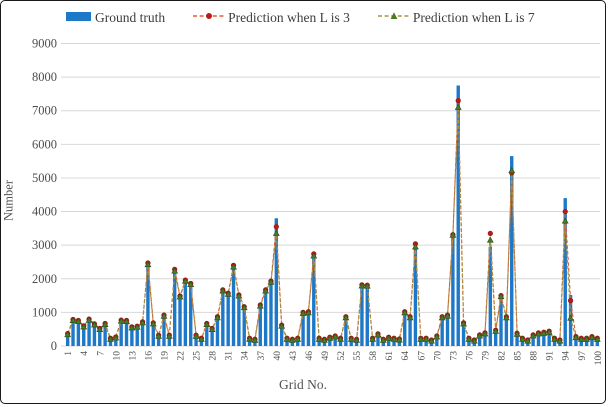 This screenshot has height=407, width=608. Describe the element at coordinates (294, 356) in the screenshot. I see `x-tick-label: 43` at that location.